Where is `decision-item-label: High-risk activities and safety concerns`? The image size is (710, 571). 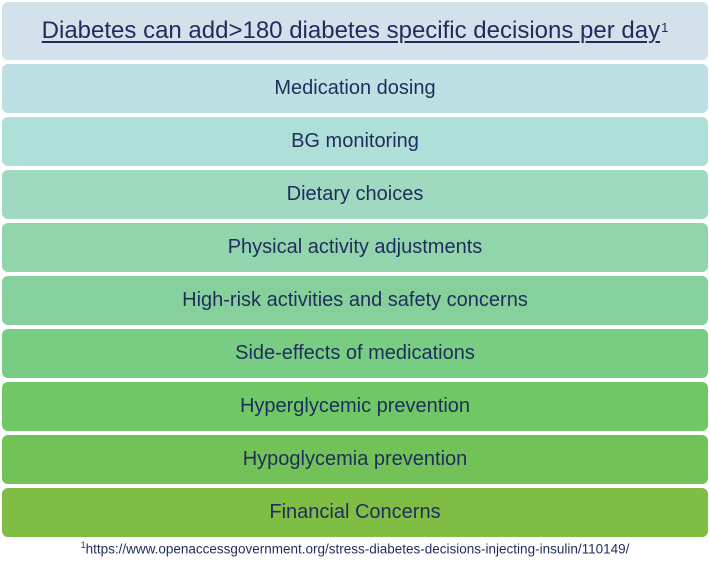
decision-item-label: High-risk activities and safety concerns is located at coordinates (355, 300).